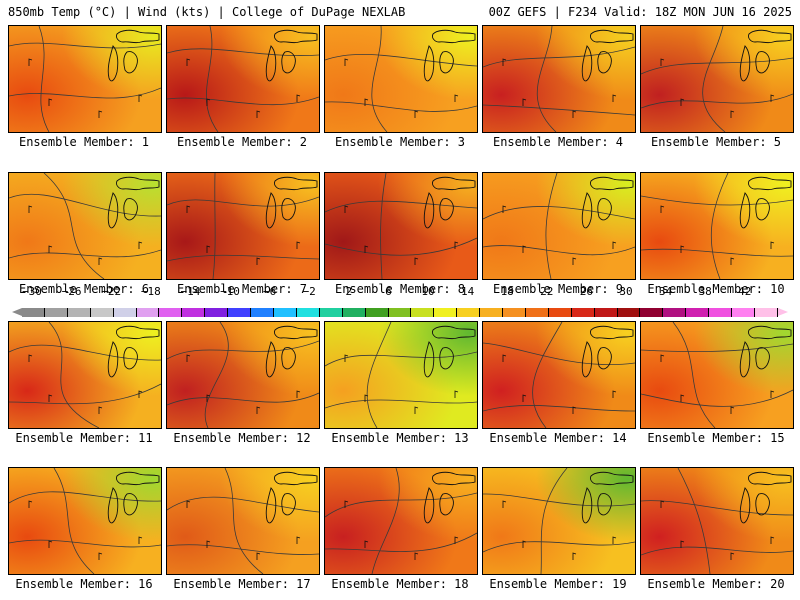 The width and height of the screenshot is (800, 600). Describe the element at coordinates (558, 142) in the screenshot. I see `ensemble-member-label: Ensemble Member: 4` at that location.